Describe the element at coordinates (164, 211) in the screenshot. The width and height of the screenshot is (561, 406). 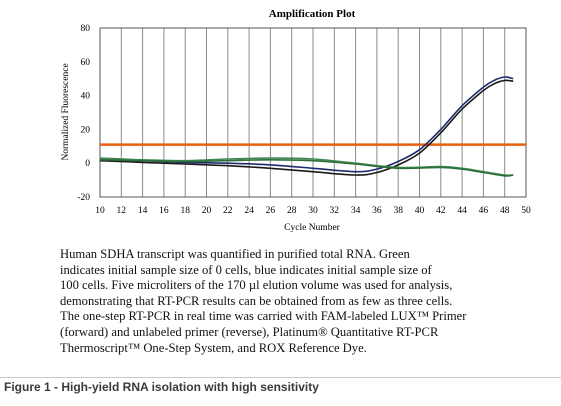
I see `x-tick-label: 16` at that location.